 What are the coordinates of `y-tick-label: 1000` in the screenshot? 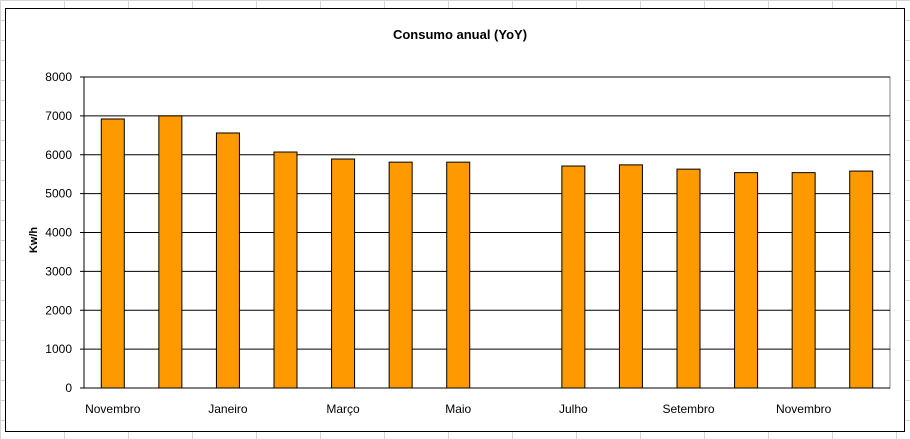 It's located at (58, 349).